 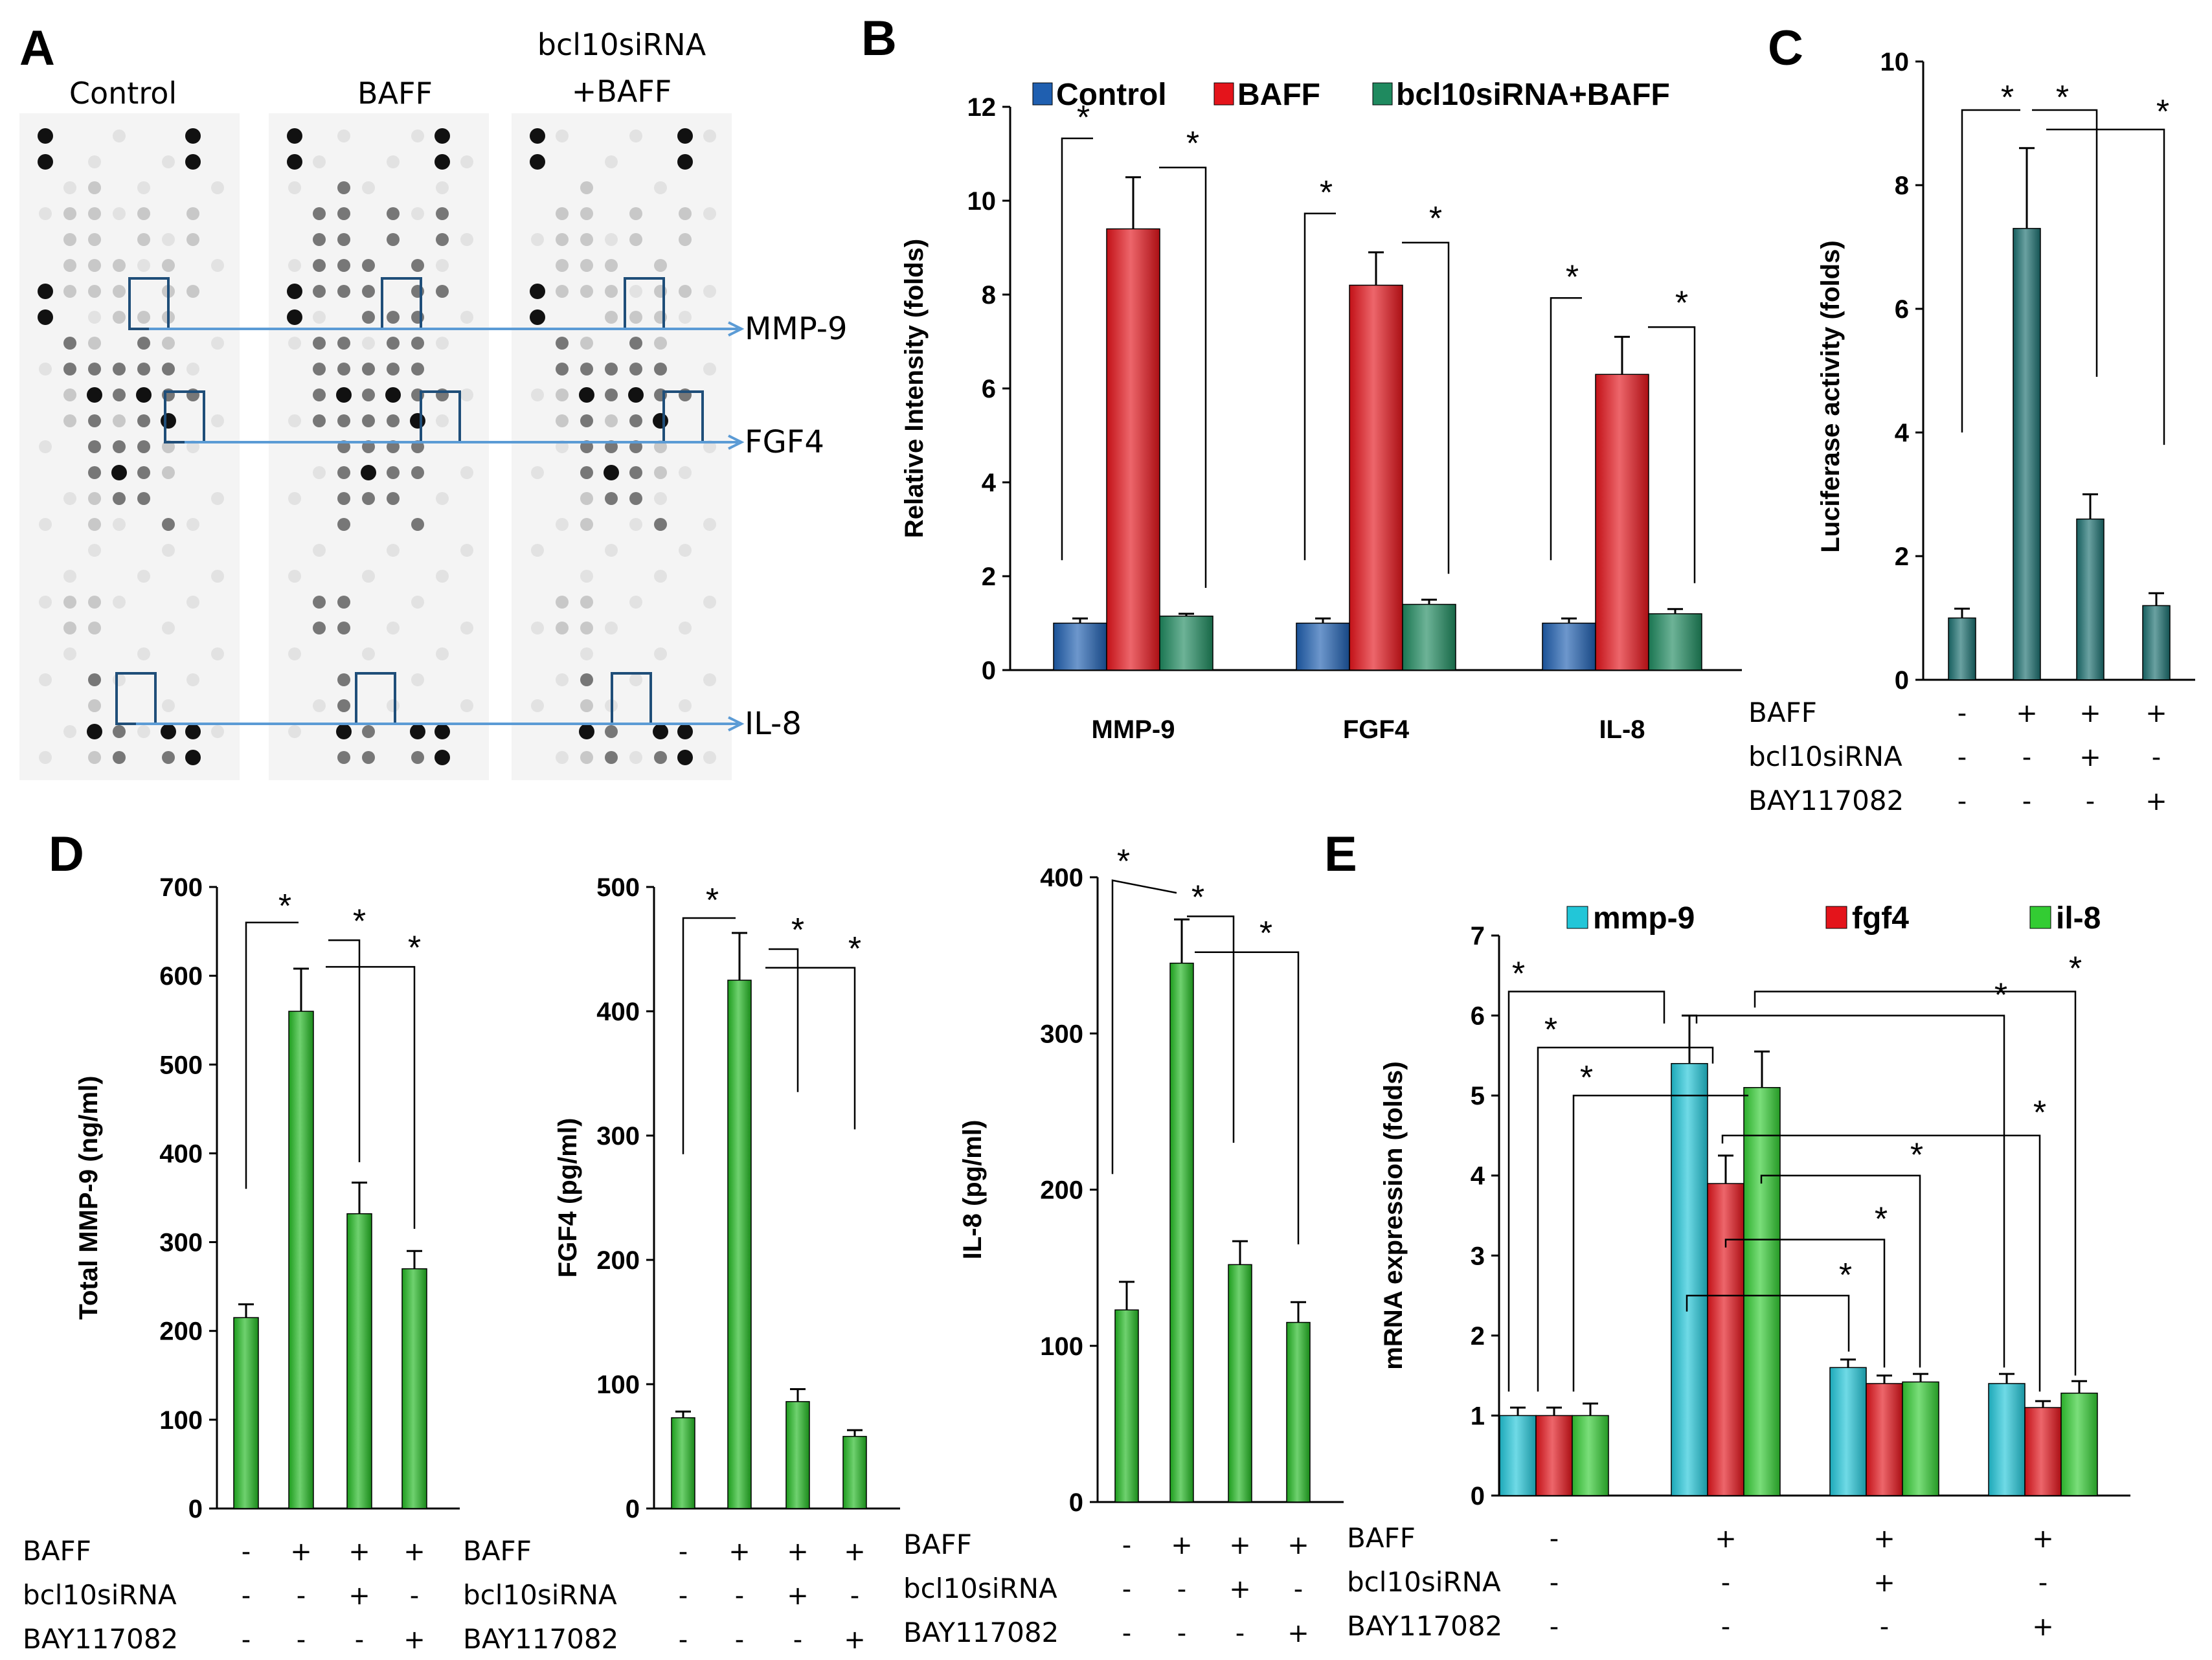 I want to click on d3-condition-sign: -, so click(x=1126, y=1545).